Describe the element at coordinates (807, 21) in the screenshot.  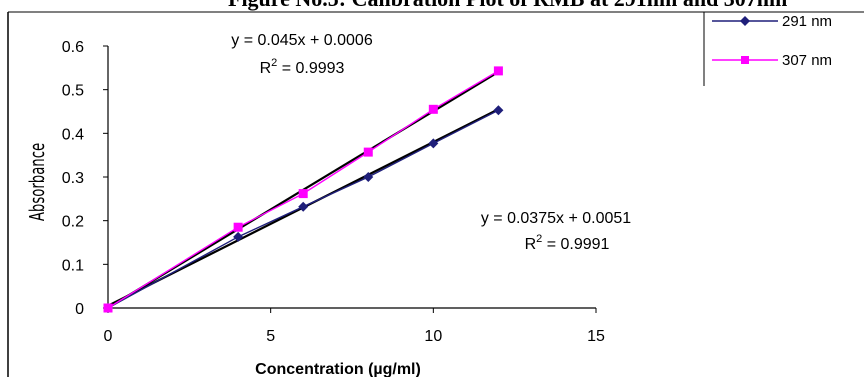
I see `legend-label-291: 291 nm` at that location.